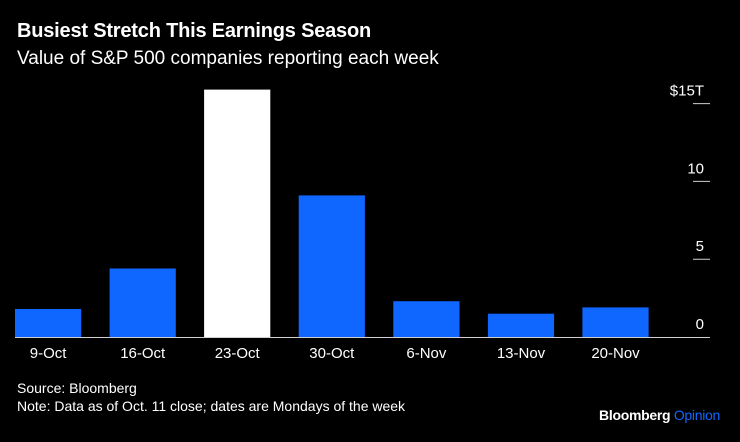 The image size is (740, 442). Describe the element at coordinates (77, 388) in the screenshot. I see `source-note: Source: Bloomberg` at that location.